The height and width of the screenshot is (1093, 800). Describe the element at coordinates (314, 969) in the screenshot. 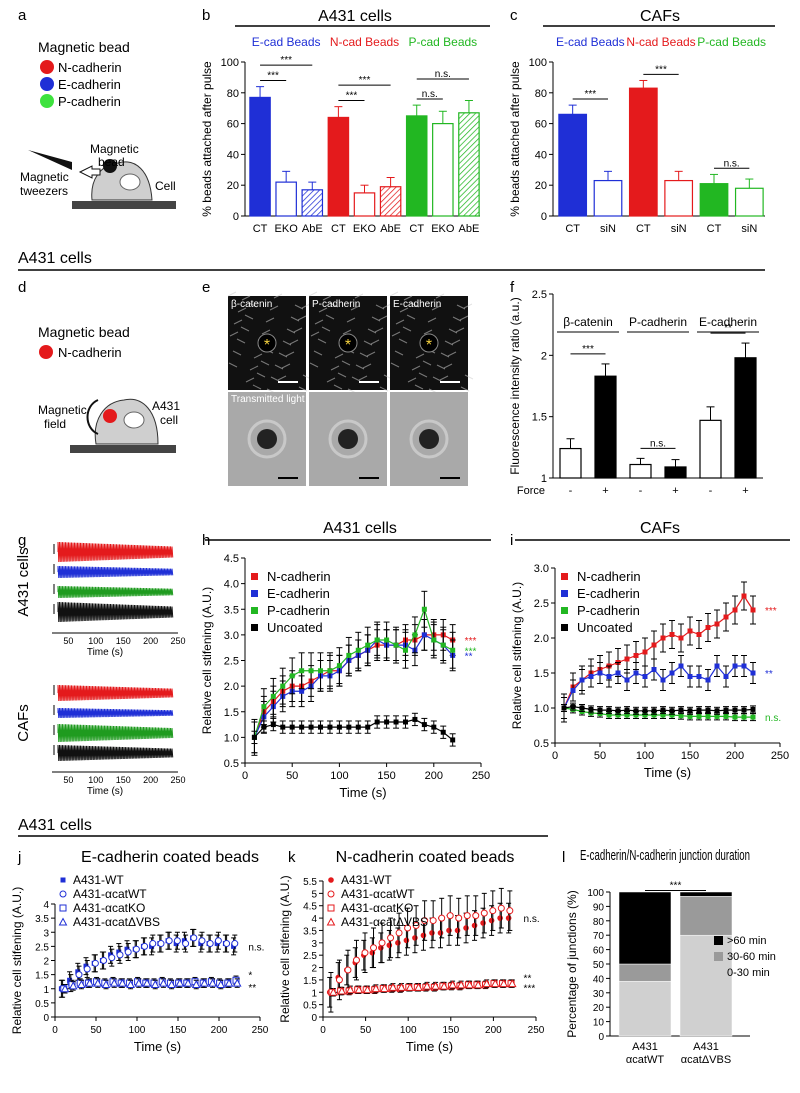

I see `y-tick-label: 2` at that location.